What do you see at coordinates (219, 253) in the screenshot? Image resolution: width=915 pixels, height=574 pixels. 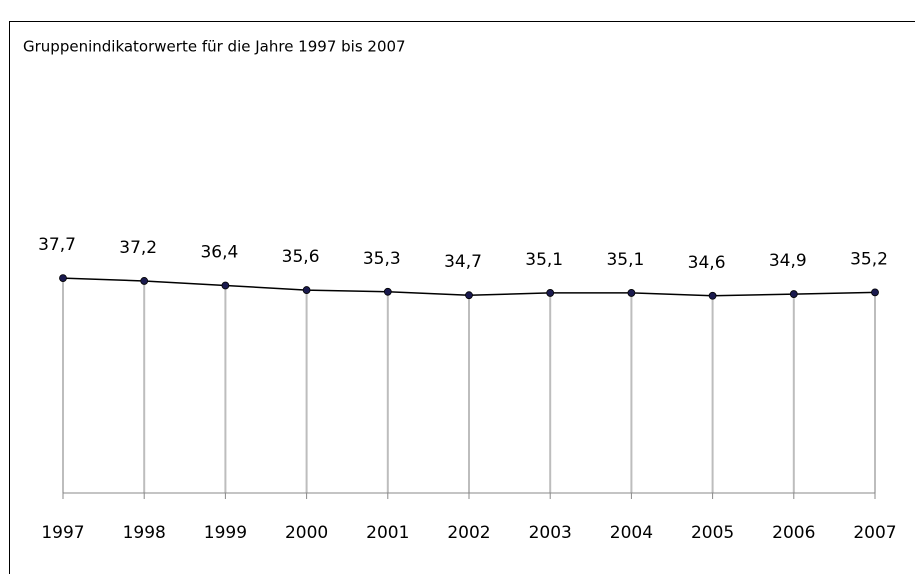 I see `data-label: 36,4` at bounding box center [219, 253].